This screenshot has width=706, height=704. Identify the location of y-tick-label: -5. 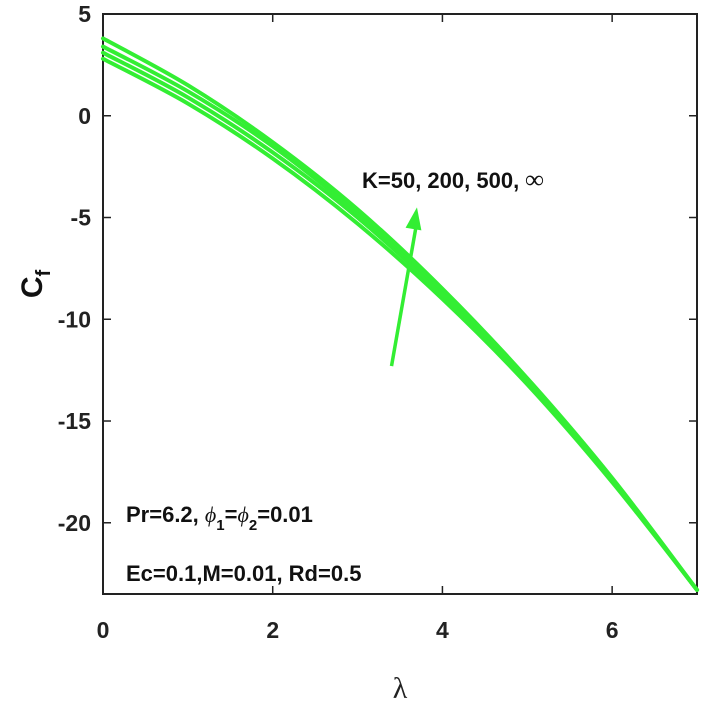
(81, 218).